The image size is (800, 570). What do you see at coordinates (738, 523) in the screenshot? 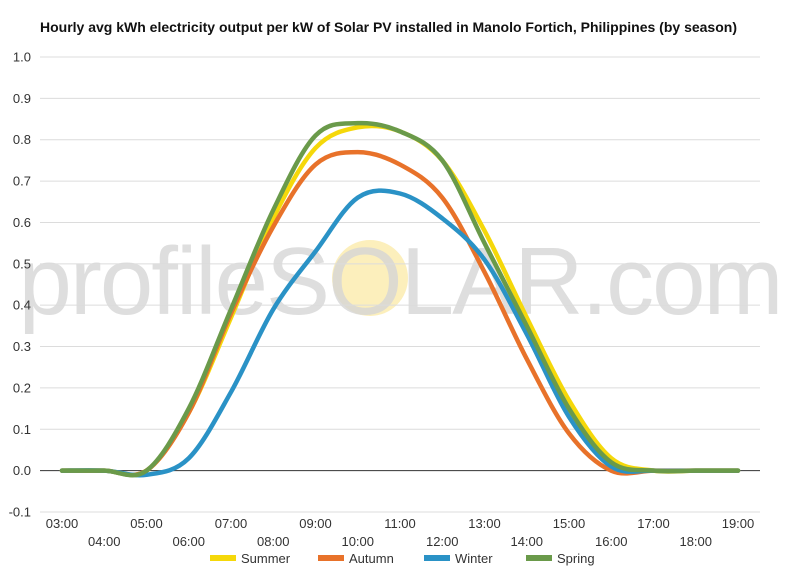
I see `x-tick-label: 19:00` at bounding box center [738, 523].